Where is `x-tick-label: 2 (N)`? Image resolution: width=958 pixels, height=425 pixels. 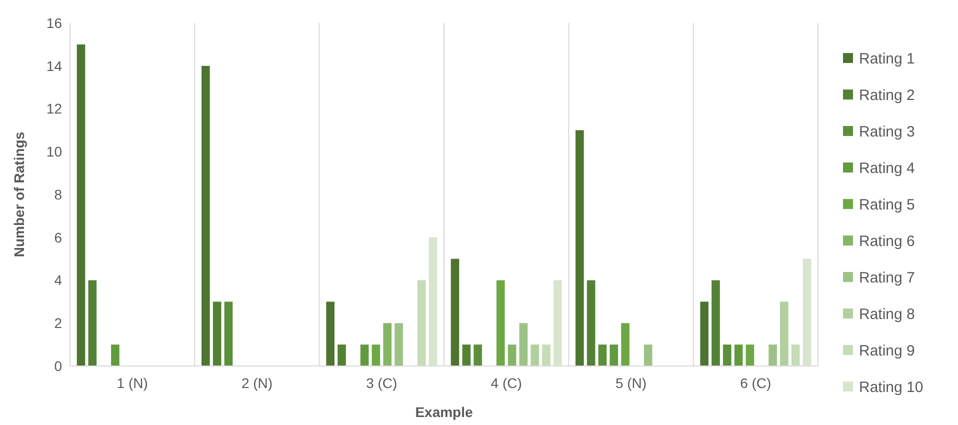
x-tick-label: 2 (N) is located at coordinates (257, 383).